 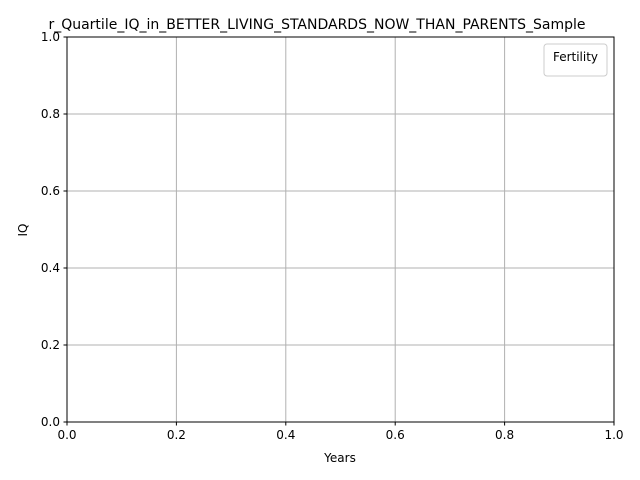 What do you see at coordinates (50, 422) in the screenshot?
I see `y-tick-label: 0.0` at bounding box center [50, 422].